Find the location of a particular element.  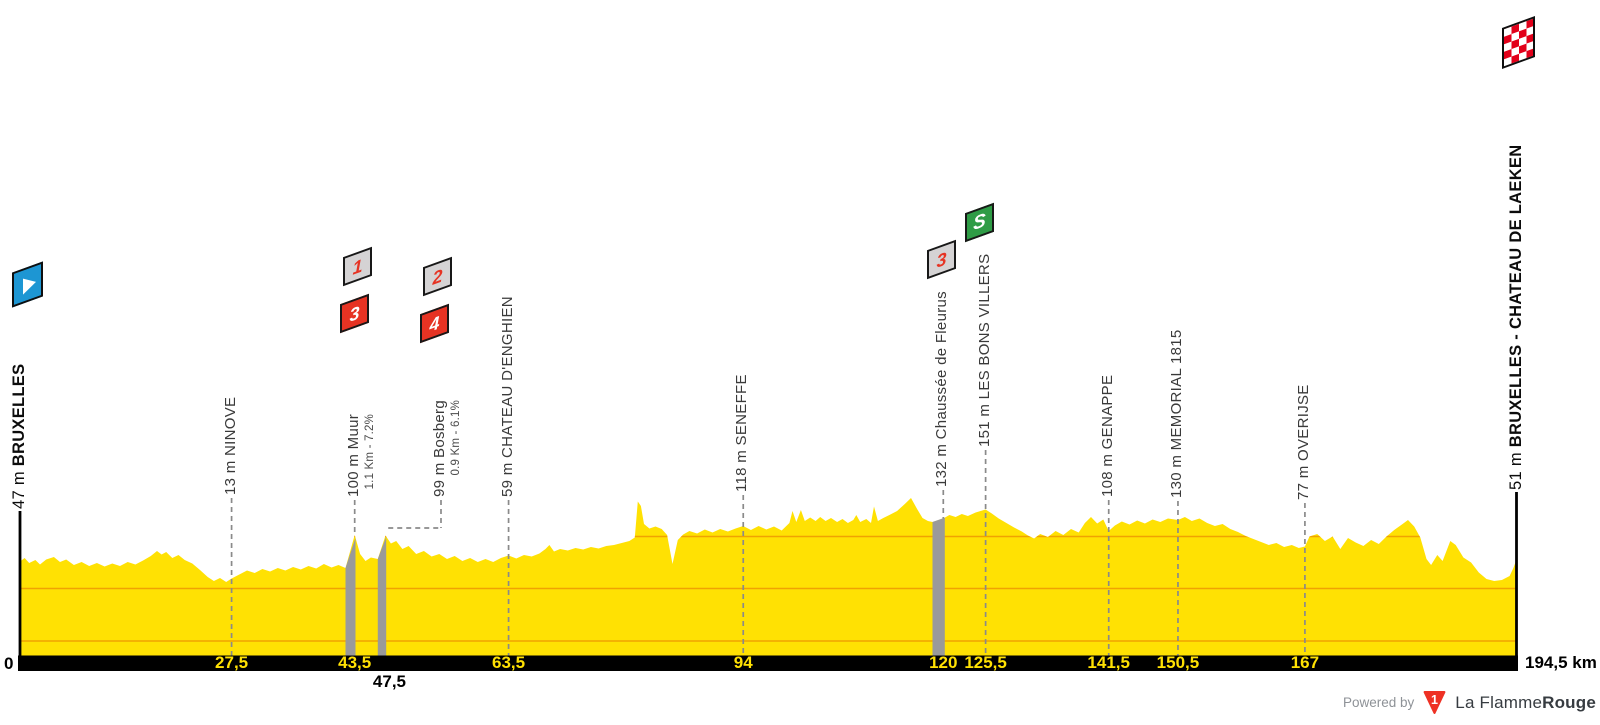

waypoint-elevation: 100 m is located at coordinates (353, 473).